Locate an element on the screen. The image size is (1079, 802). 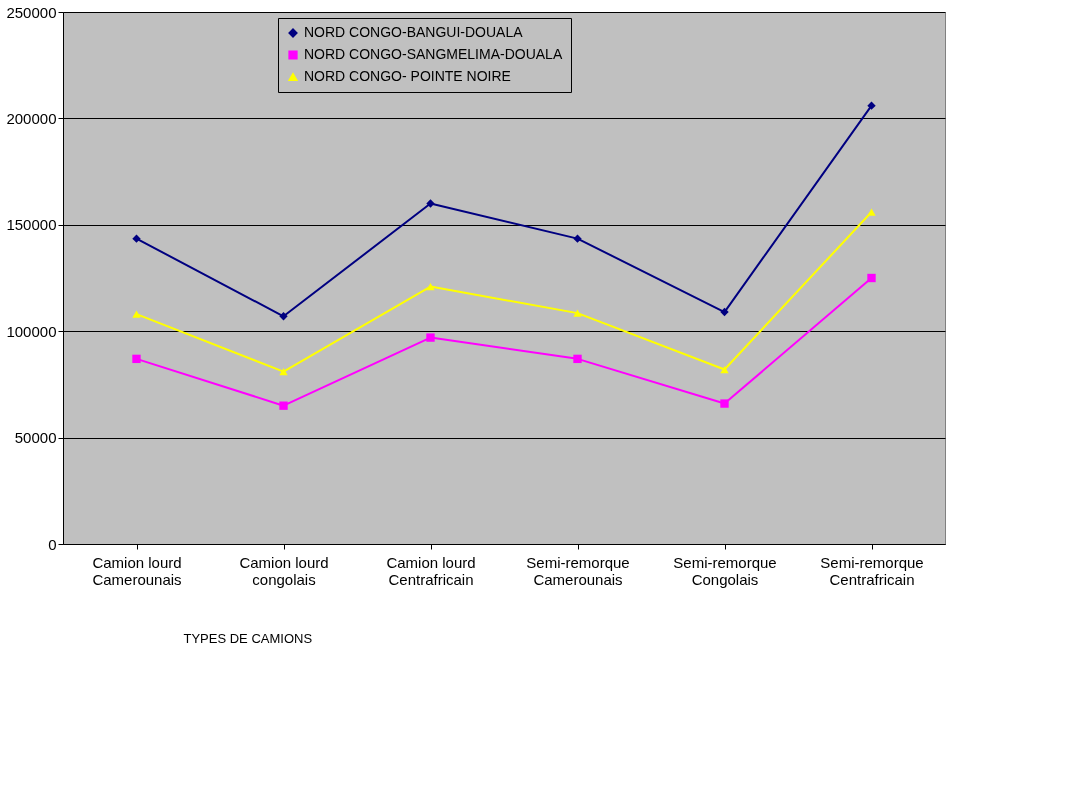
y-tick-label: 0 is located at coordinates (52, 544).